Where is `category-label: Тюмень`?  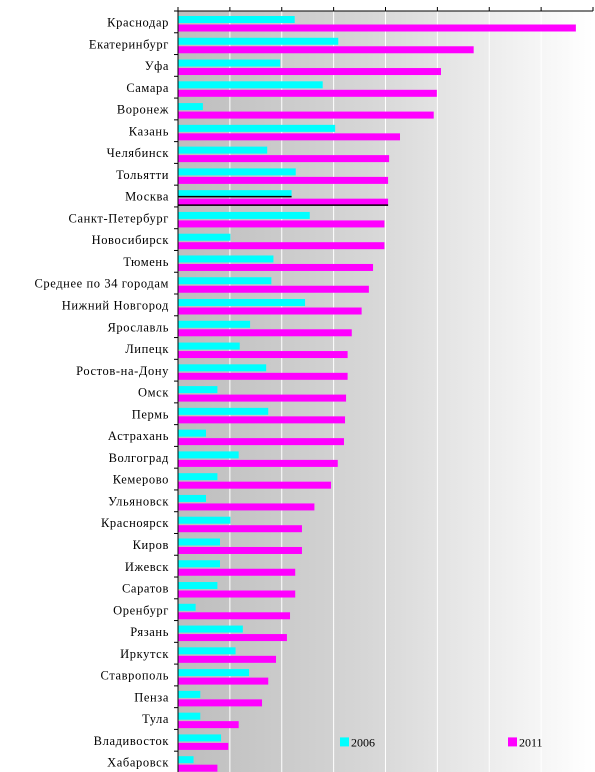 category-label: Тюмень is located at coordinates (146, 262).